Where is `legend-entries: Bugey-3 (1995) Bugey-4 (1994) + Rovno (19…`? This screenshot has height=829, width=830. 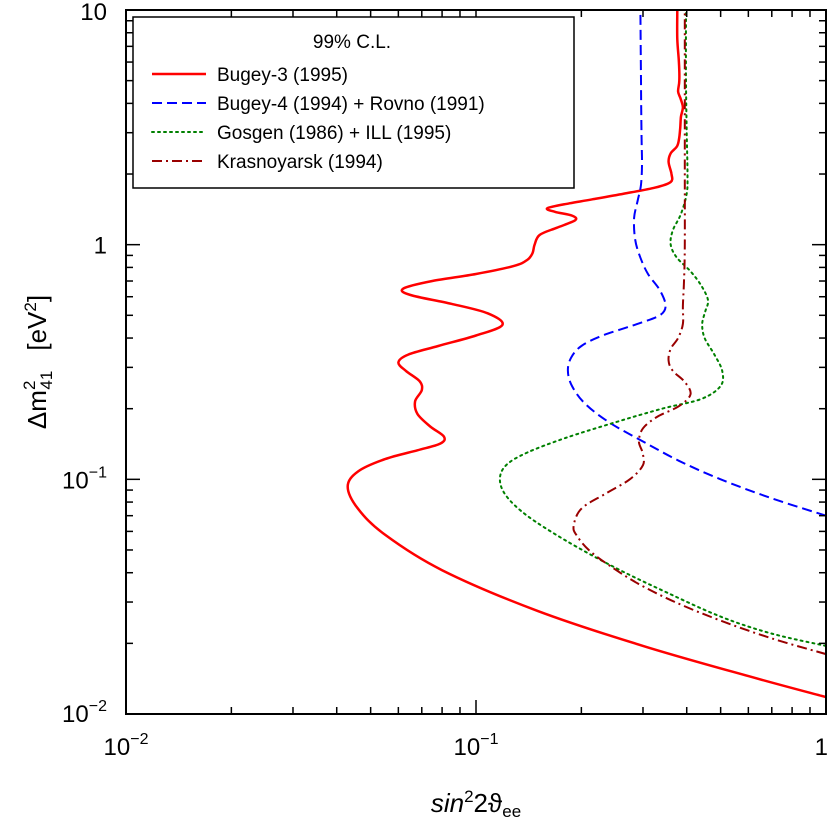
legend-entries: Bugey-3 (1995) Bugey-4 (1994) + Rovno (19… is located at coordinates (318, 119).